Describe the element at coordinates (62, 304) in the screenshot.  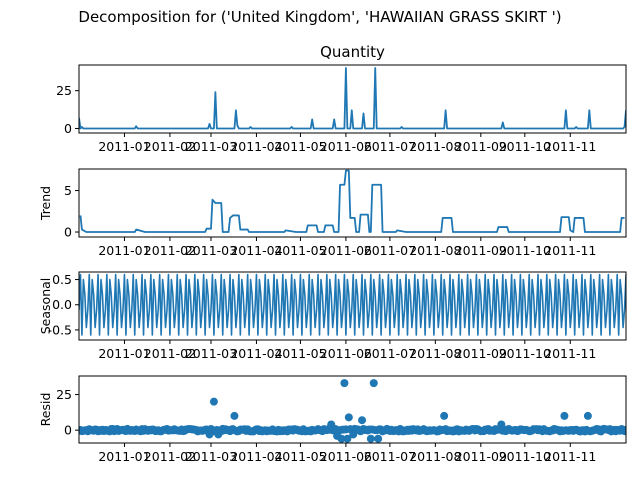
I see `y-tick-label: 0.0` at that location.